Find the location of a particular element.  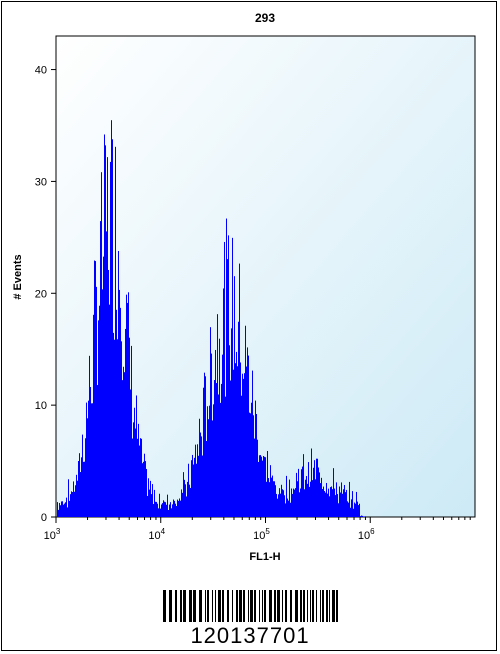

y-tick-label: 10 is located at coordinates (41, 406).